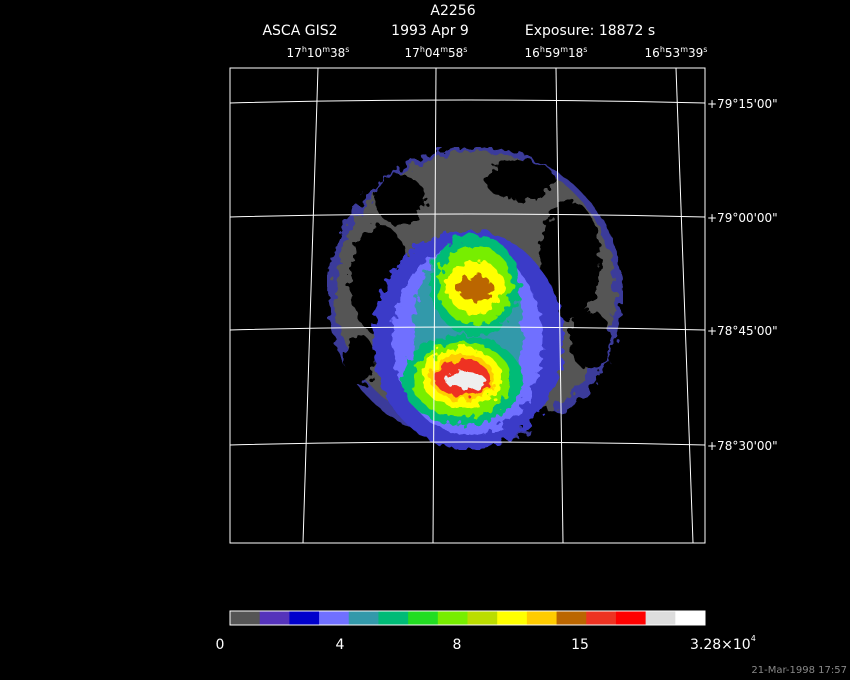 Image resolution: width=850 pixels, height=680 pixels. Describe the element at coordinates (753, 638) in the screenshot. I see `colorbar-exponent: 4` at that location.